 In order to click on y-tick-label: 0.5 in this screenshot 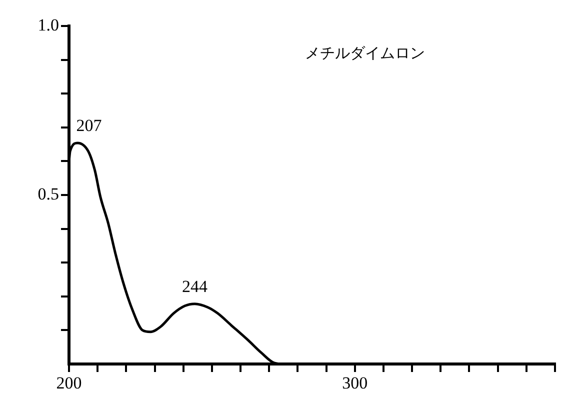, I will do `click(48, 194)`.